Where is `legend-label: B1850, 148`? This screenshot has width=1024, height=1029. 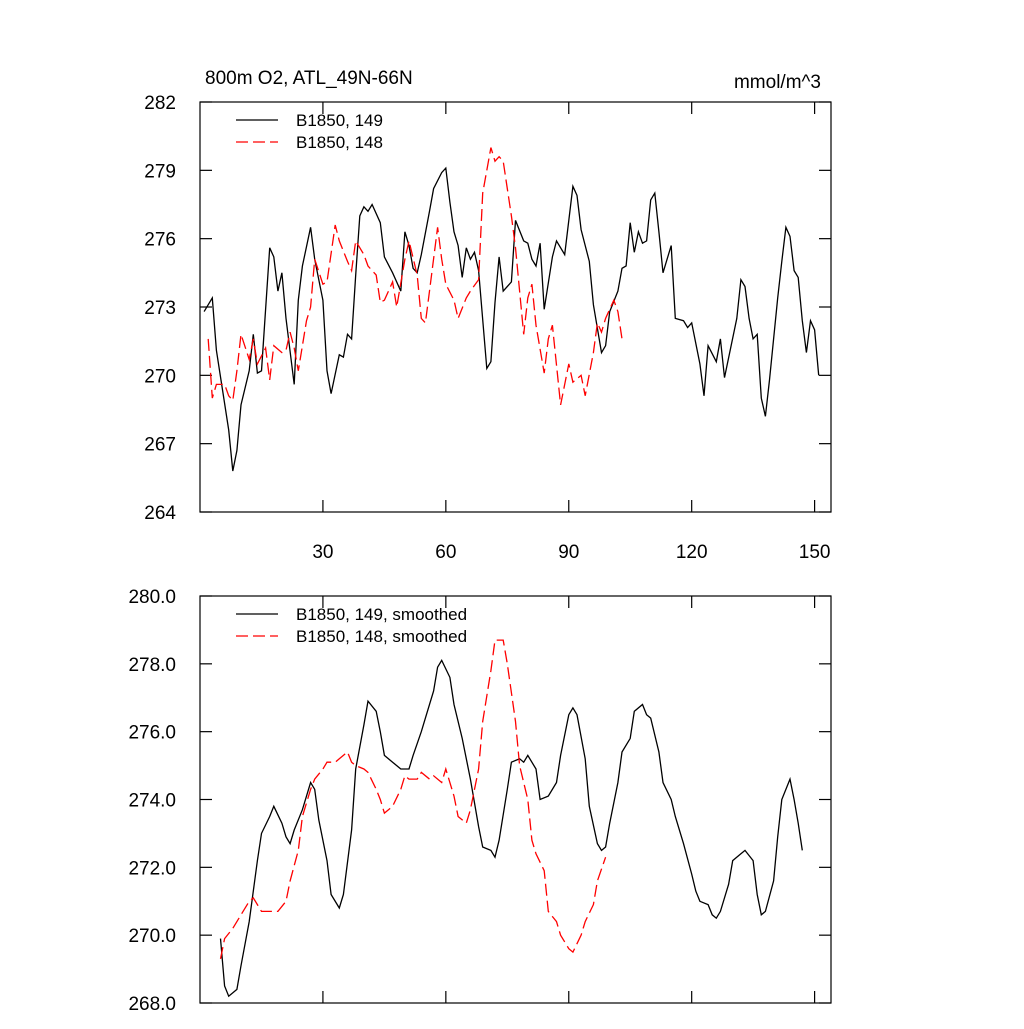 legend-label: B1850, 148 is located at coordinates (339, 142).